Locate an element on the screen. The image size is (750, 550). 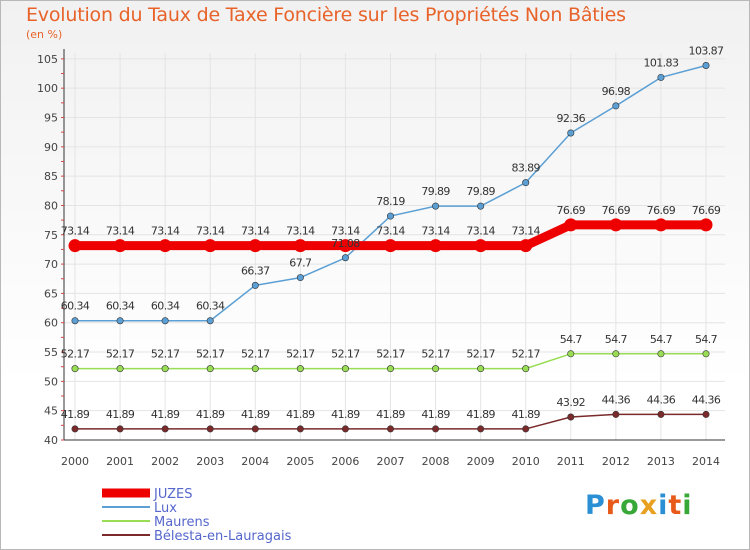
y-tick-label: 80 is located at coordinates (51, 205).